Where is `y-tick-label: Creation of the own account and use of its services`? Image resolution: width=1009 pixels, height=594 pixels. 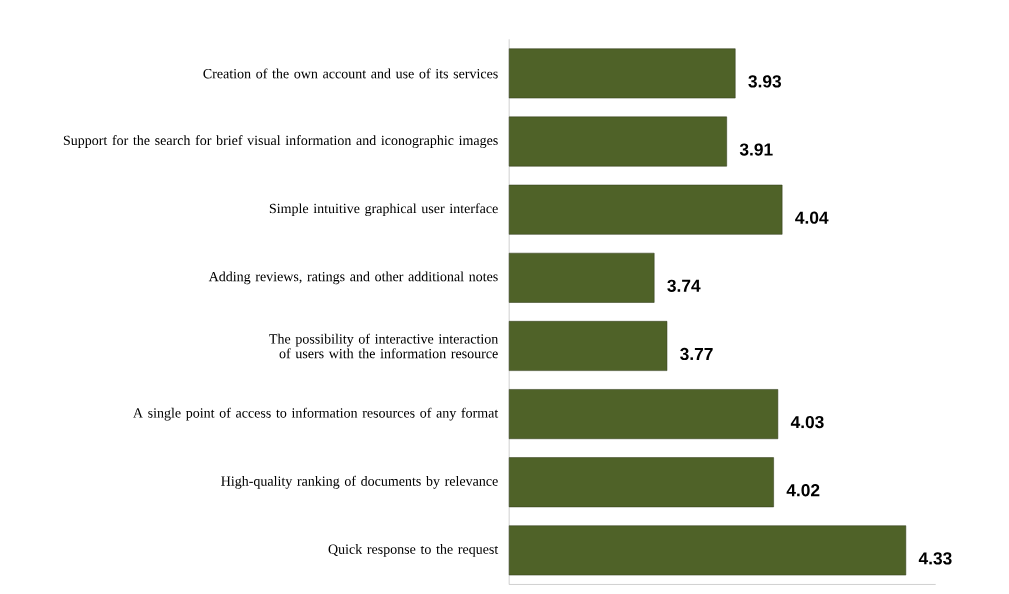 y-tick-label: Creation of the own account and use of its services is located at coordinates (350, 73).